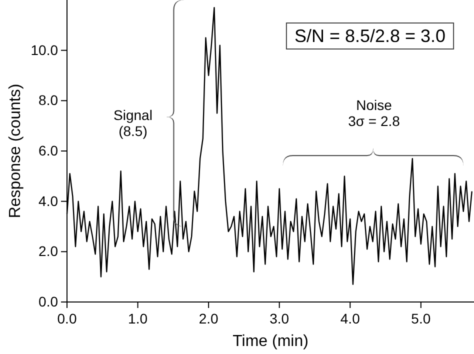 Image resolution: width=474 pixels, height=354 pixels. Describe the element at coordinates (48, 301) in the screenshot. I see `y-tick-label: 0.0` at that location.